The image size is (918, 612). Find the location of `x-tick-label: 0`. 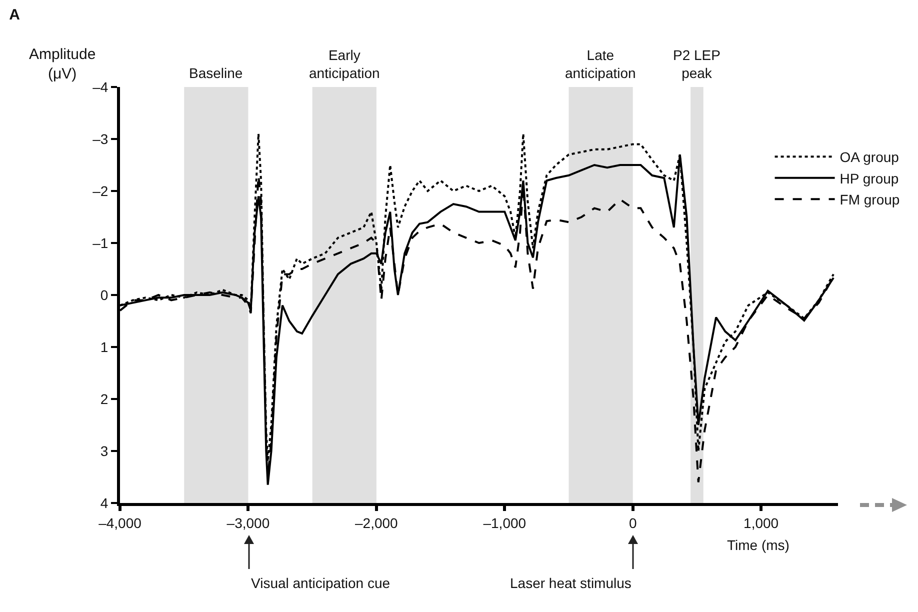

x-tick-label: 0 is located at coordinates (632, 522).